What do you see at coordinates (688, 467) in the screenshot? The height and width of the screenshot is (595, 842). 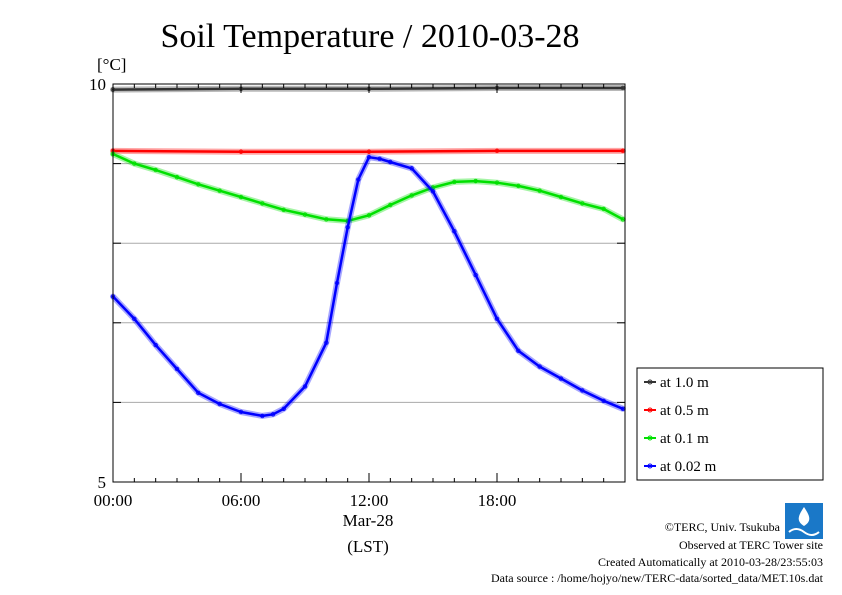 I see `legend-label: at 0.02 m` at bounding box center [688, 467].